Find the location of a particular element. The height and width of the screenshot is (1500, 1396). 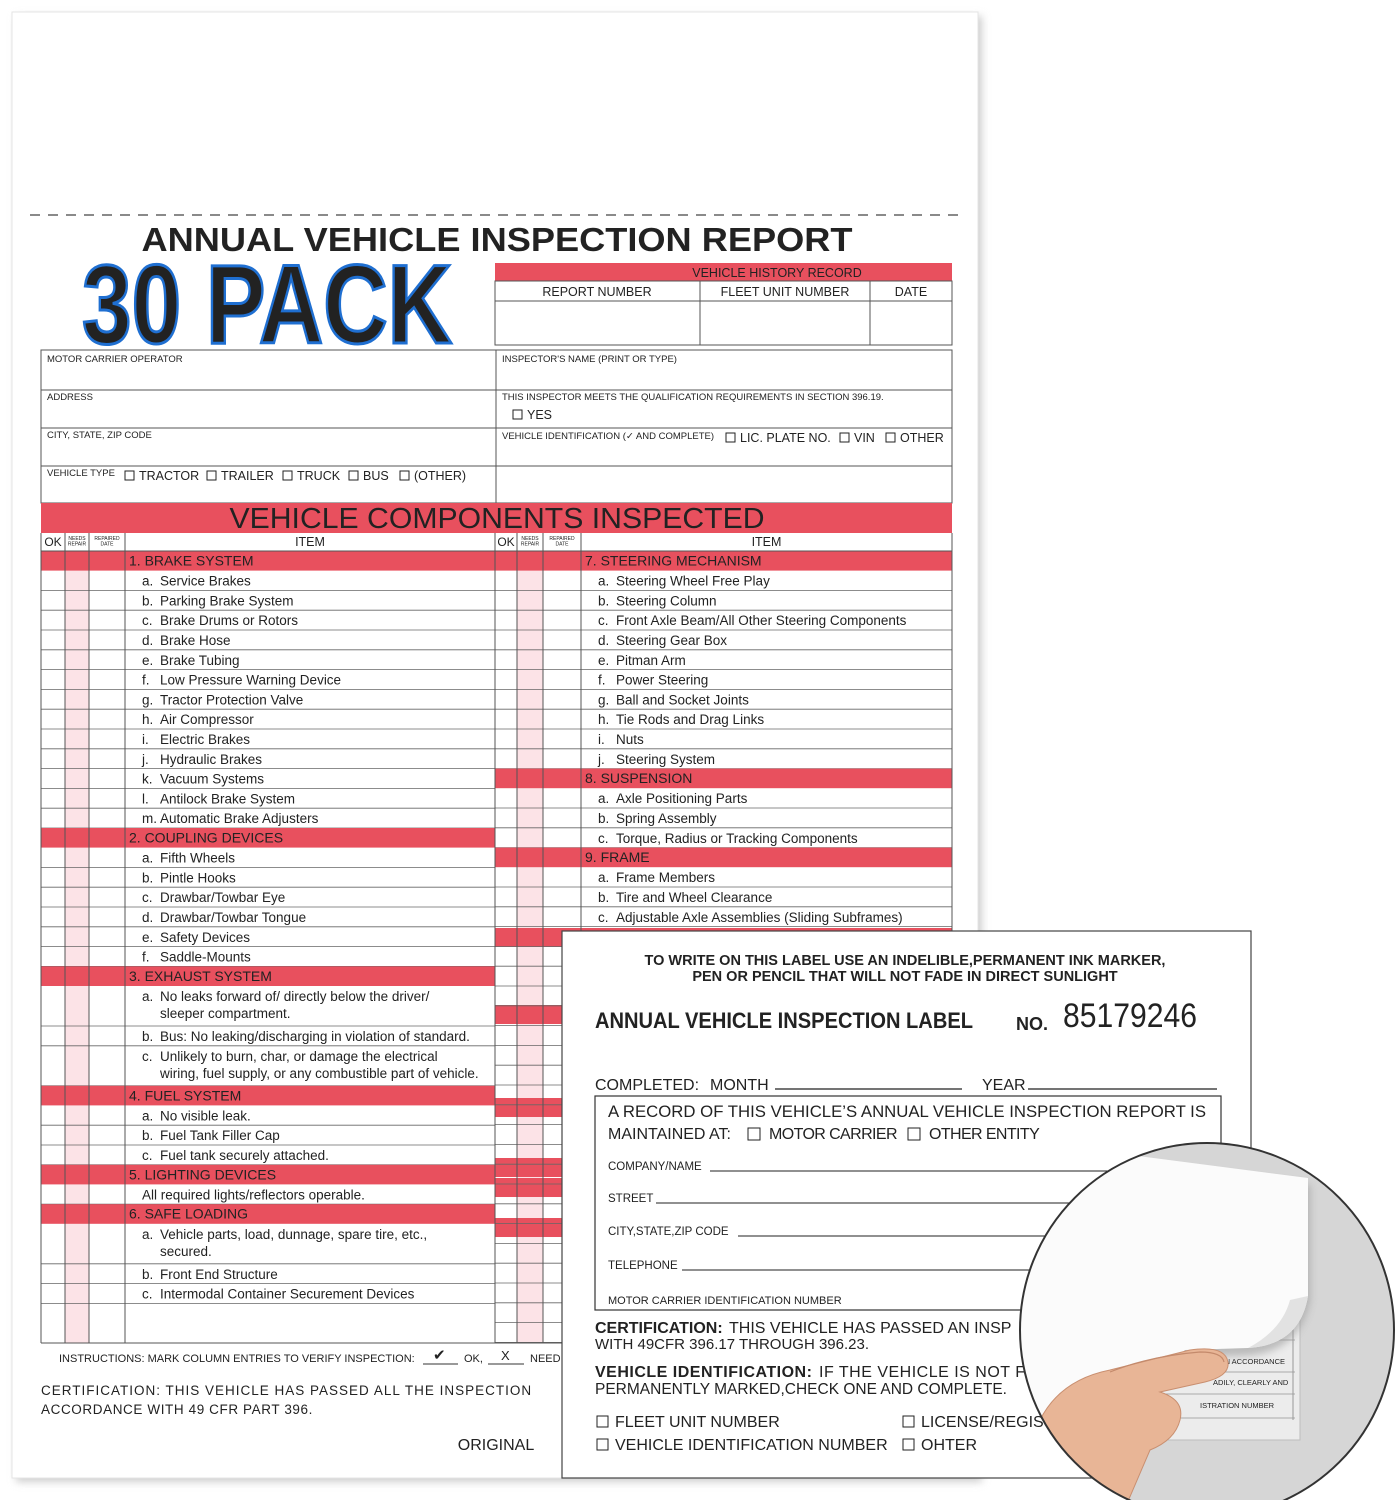

number-label: NO. is located at coordinates (1032, 1024).